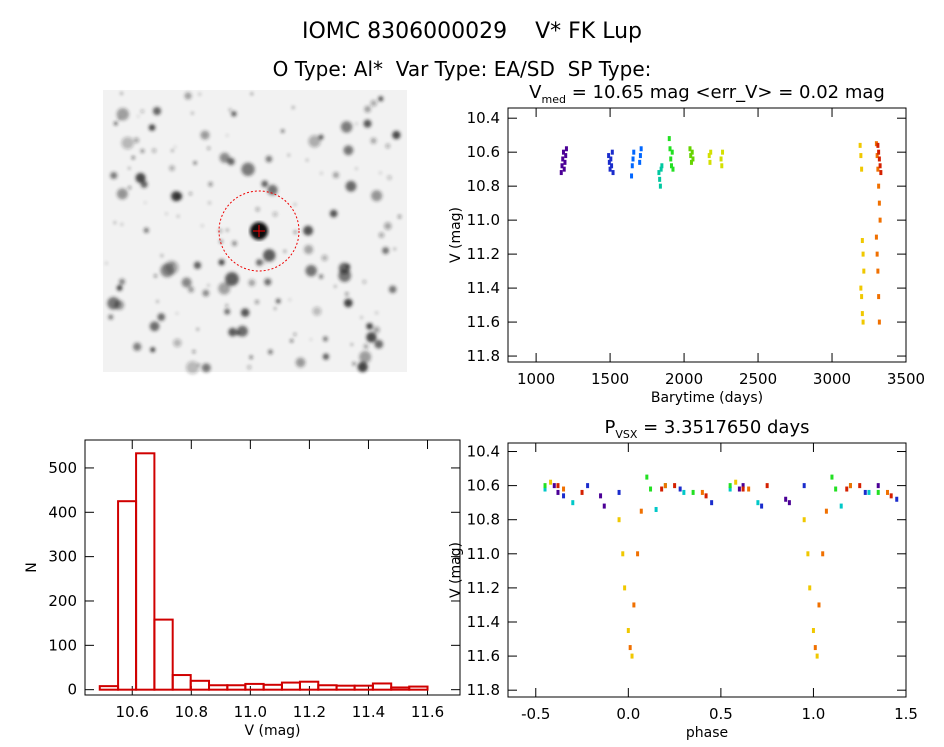  What do you see at coordinates (309, 712) in the screenshot?
I see `x-tick-label: 11.2` at bounding box center [309, 712].